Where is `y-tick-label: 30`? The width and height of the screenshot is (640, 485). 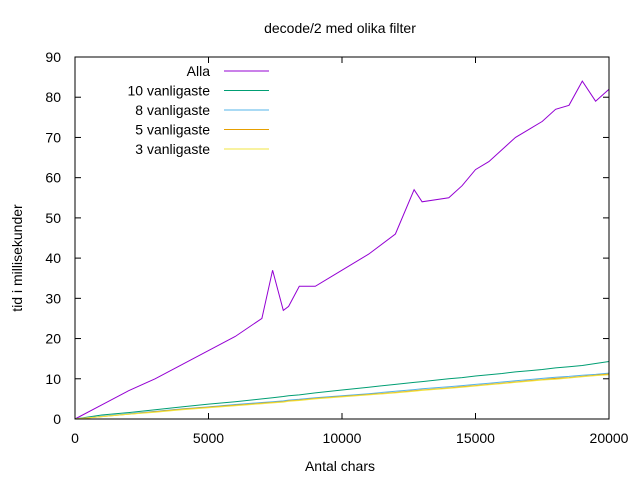
y-tick-label: 30 is located at coordinates (53, 298).